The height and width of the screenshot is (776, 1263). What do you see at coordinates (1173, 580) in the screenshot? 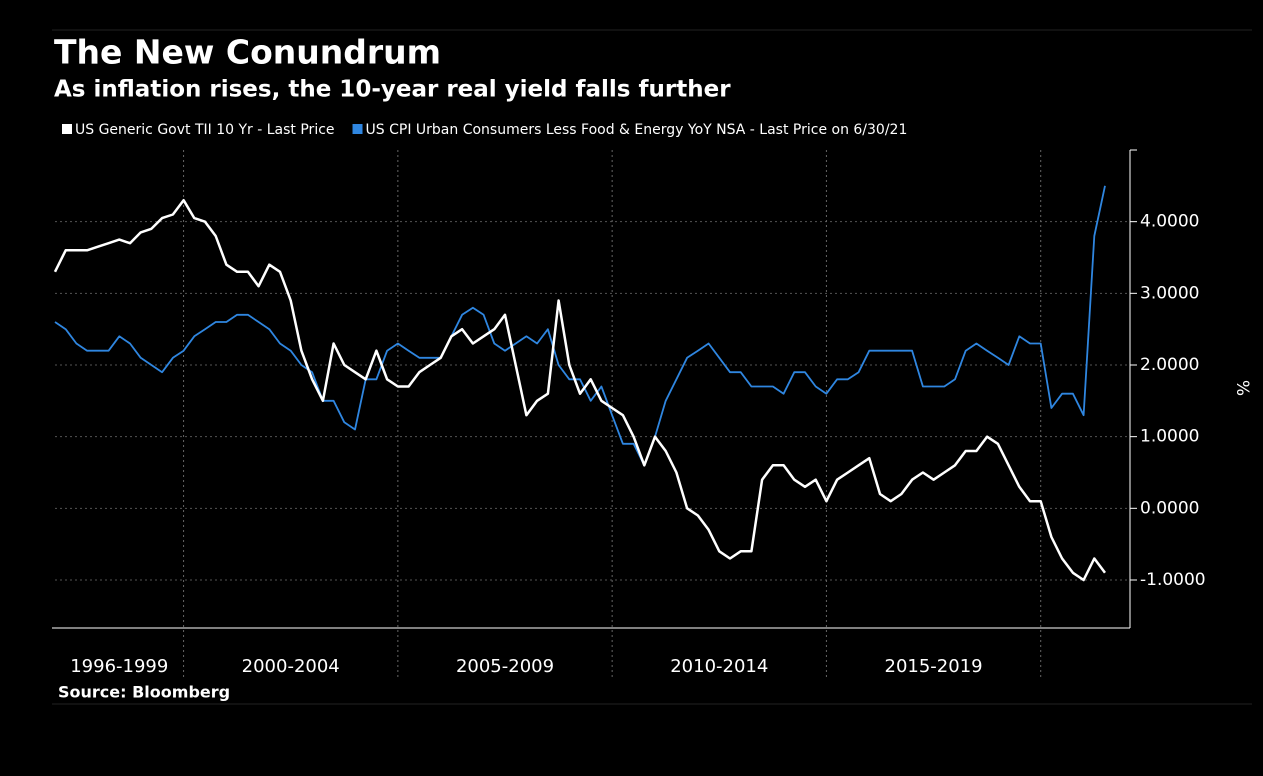
I see `y-tick-label: -1.0000` at bounding box center [1173, 580].